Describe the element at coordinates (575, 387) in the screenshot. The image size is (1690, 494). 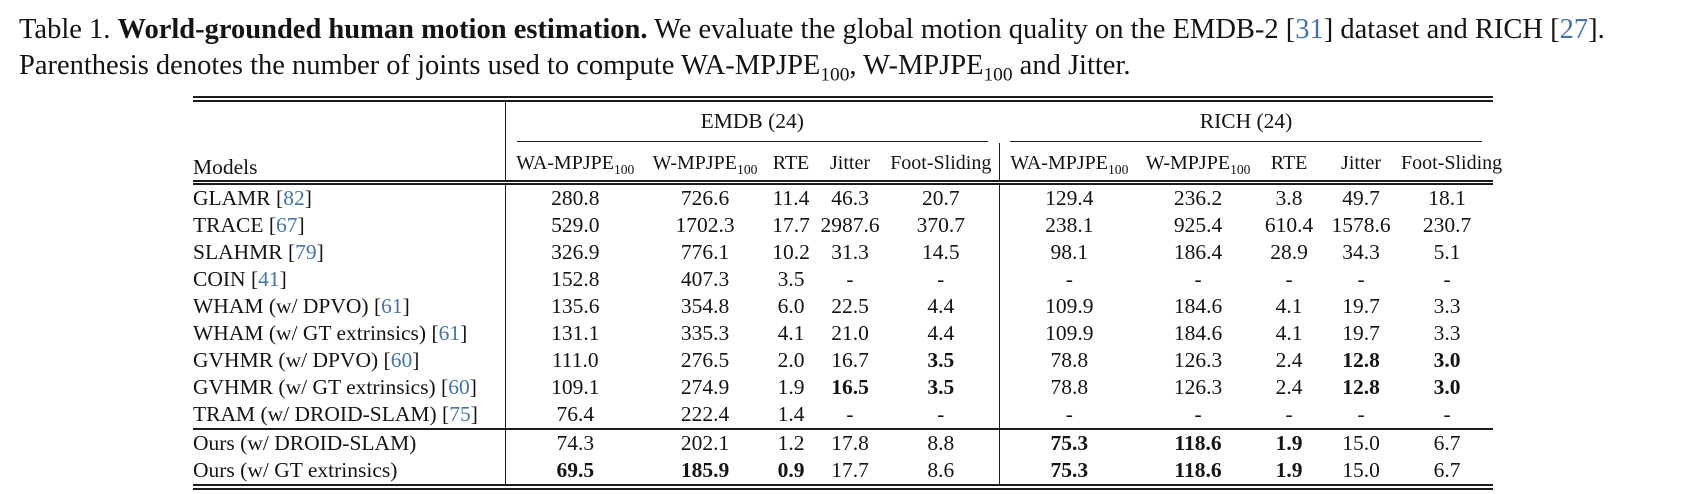
I see `data-cell: 109.1` at that location.